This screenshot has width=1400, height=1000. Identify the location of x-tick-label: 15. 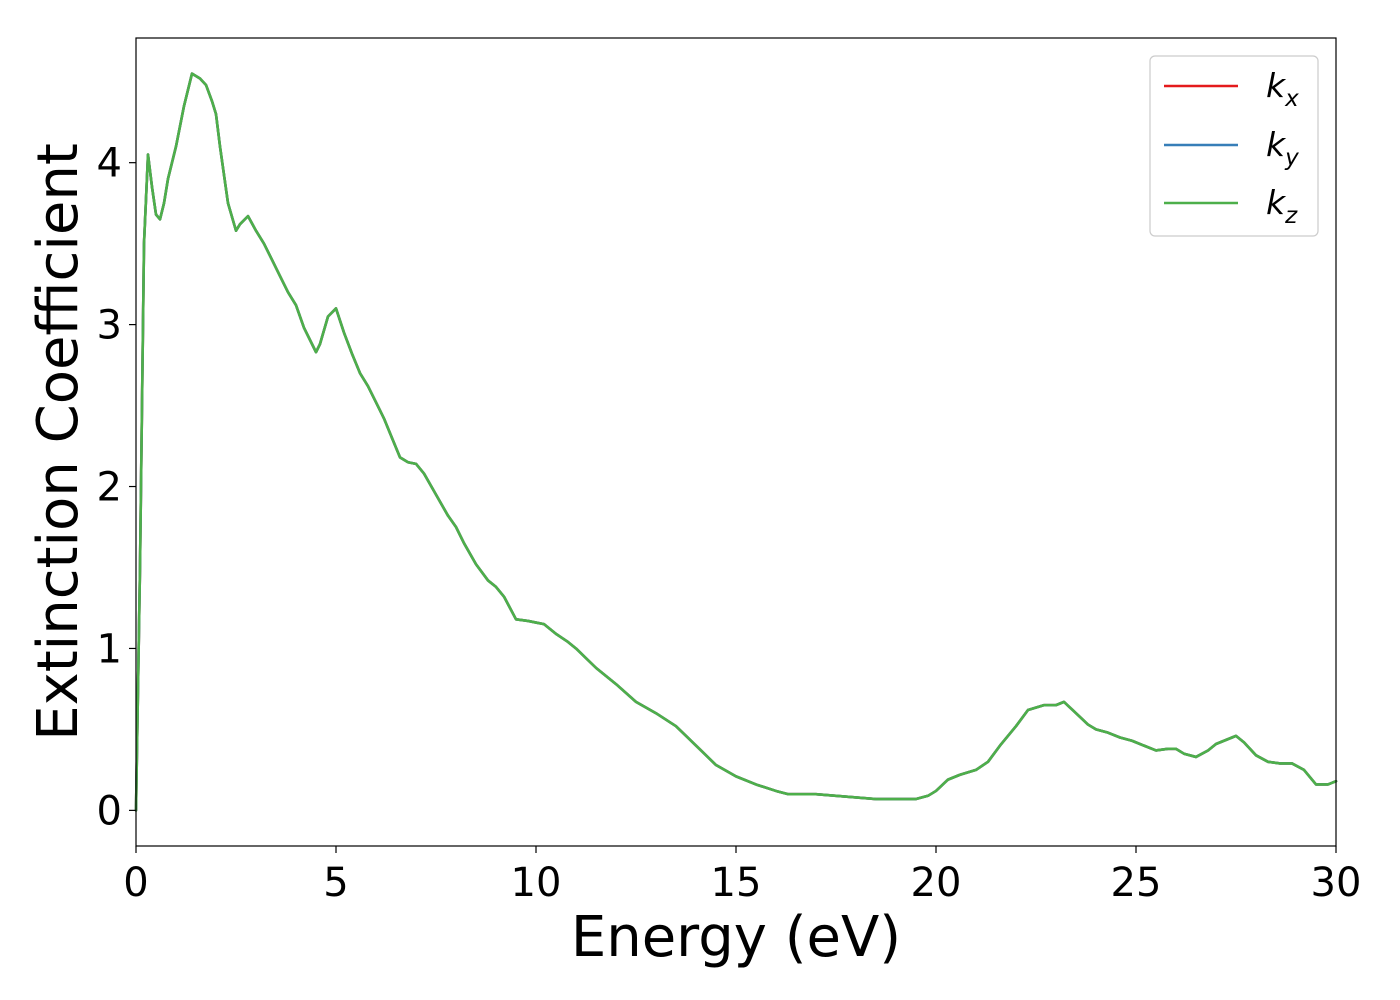
(736, 883).